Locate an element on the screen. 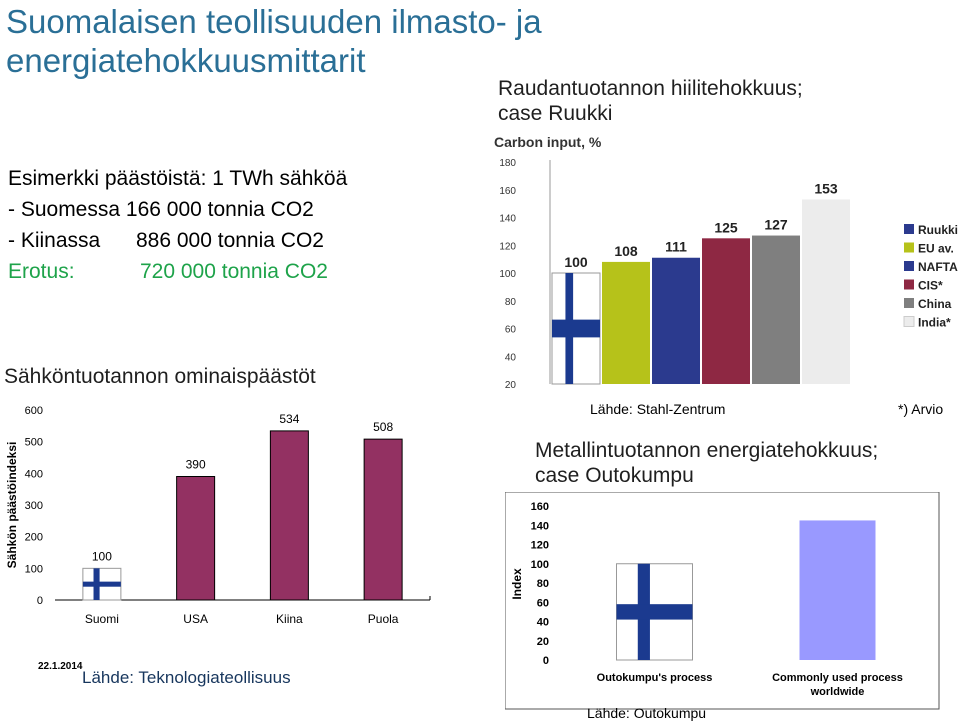  electricity-bar-finland-flag-cross-horizontal is located at coordinates (101, 584).